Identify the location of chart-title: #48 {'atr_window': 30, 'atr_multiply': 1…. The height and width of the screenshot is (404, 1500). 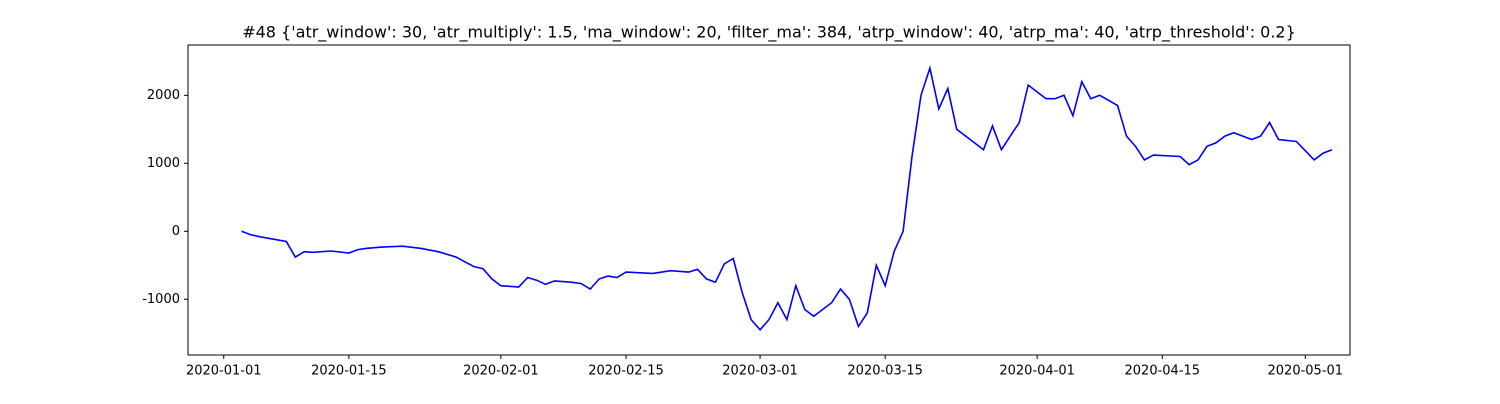
(769, 33).